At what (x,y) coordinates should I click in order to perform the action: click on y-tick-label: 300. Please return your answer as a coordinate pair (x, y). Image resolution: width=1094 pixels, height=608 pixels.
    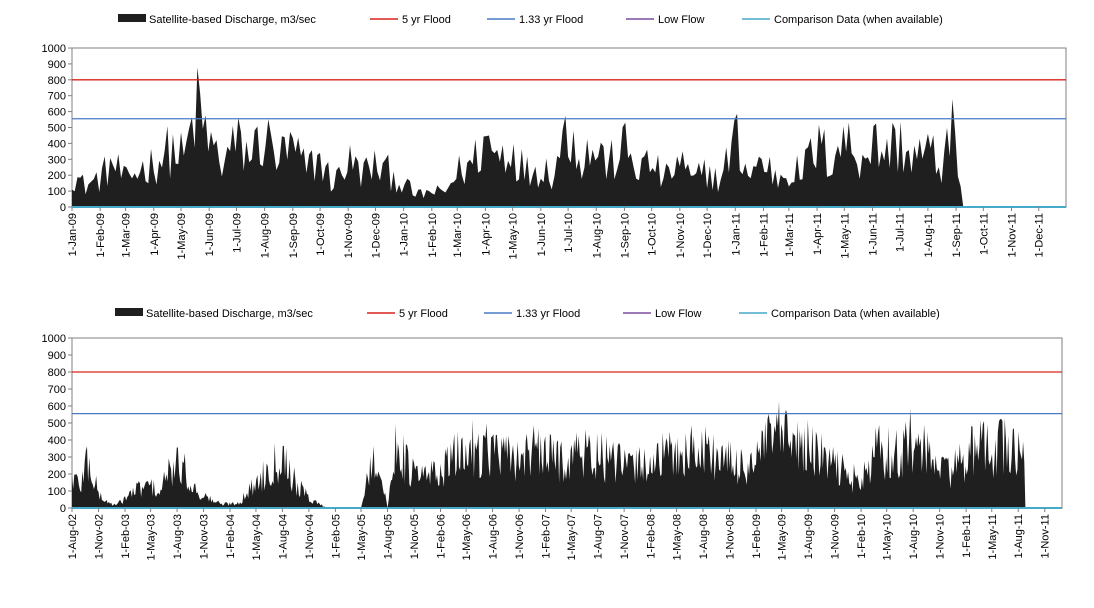
    Looking at the image, I should click on (57, 160).